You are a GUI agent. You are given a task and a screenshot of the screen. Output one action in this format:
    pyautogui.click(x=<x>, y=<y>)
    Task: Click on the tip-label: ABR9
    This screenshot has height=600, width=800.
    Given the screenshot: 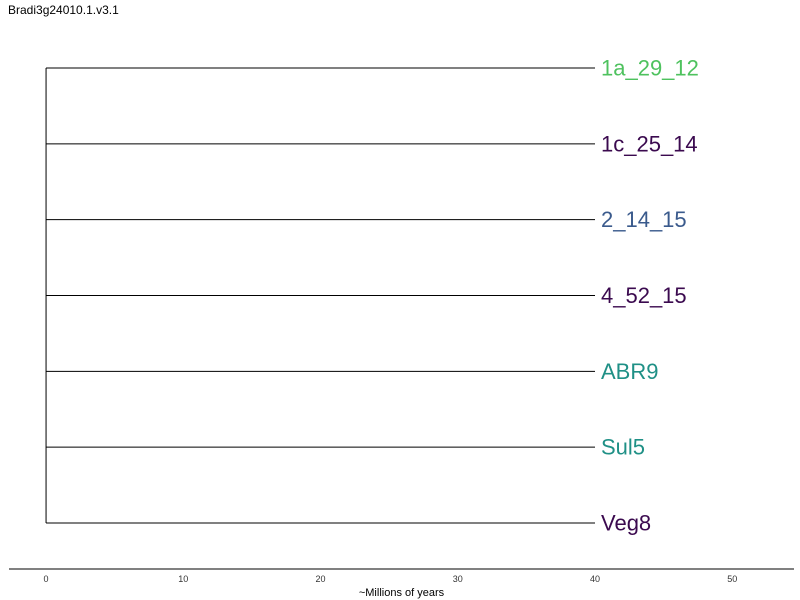 What is the action you would take?
    pyautogui.click(x=629, y=371)
    